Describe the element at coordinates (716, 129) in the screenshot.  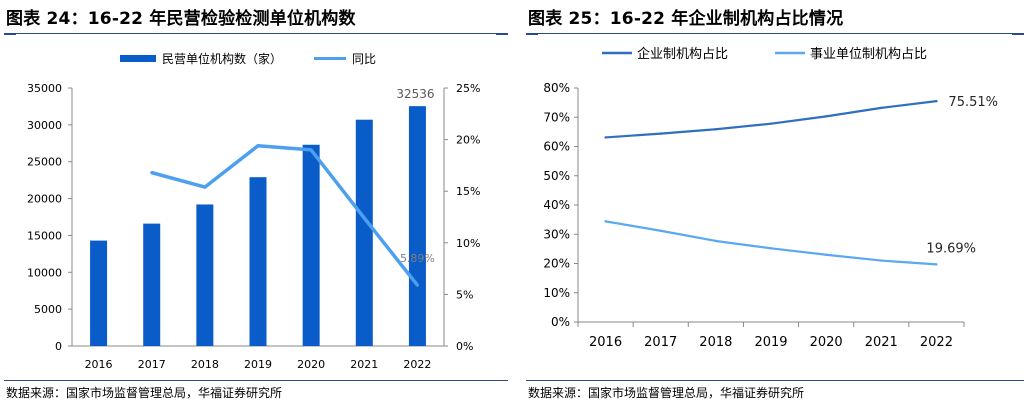
I see `enterprise-point-2018` at that location.